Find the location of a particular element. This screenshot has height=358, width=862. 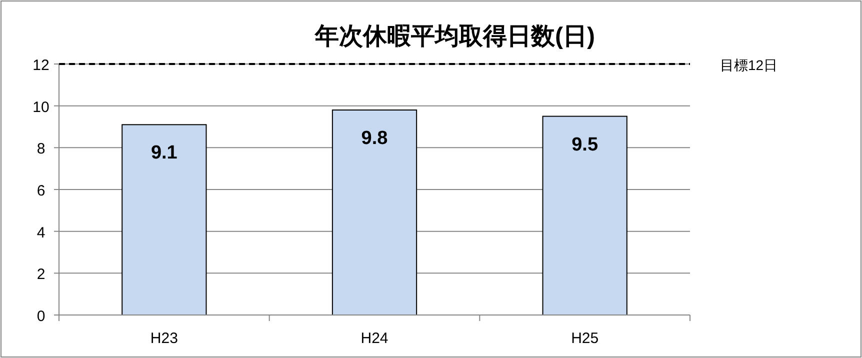

y-tick-label: 4 is located at coordinates (41, 233).